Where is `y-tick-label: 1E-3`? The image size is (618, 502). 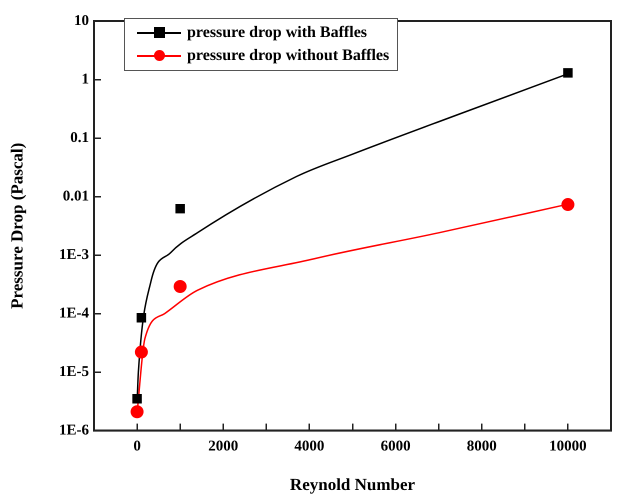
y-tick-label: 1E-3 is located at coordinates (74, 254).